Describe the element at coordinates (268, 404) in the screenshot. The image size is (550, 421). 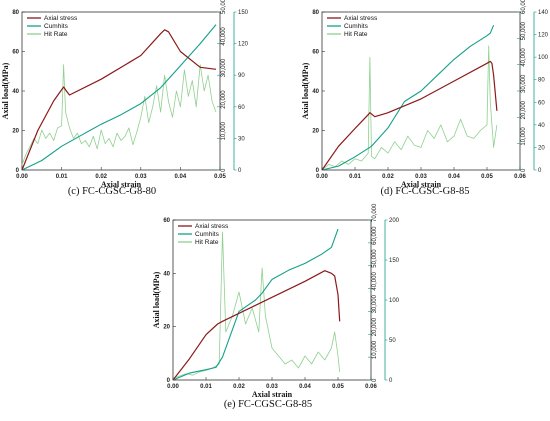
I see `panel-caption: (e) FC-CGSC-G8-85` at that location.